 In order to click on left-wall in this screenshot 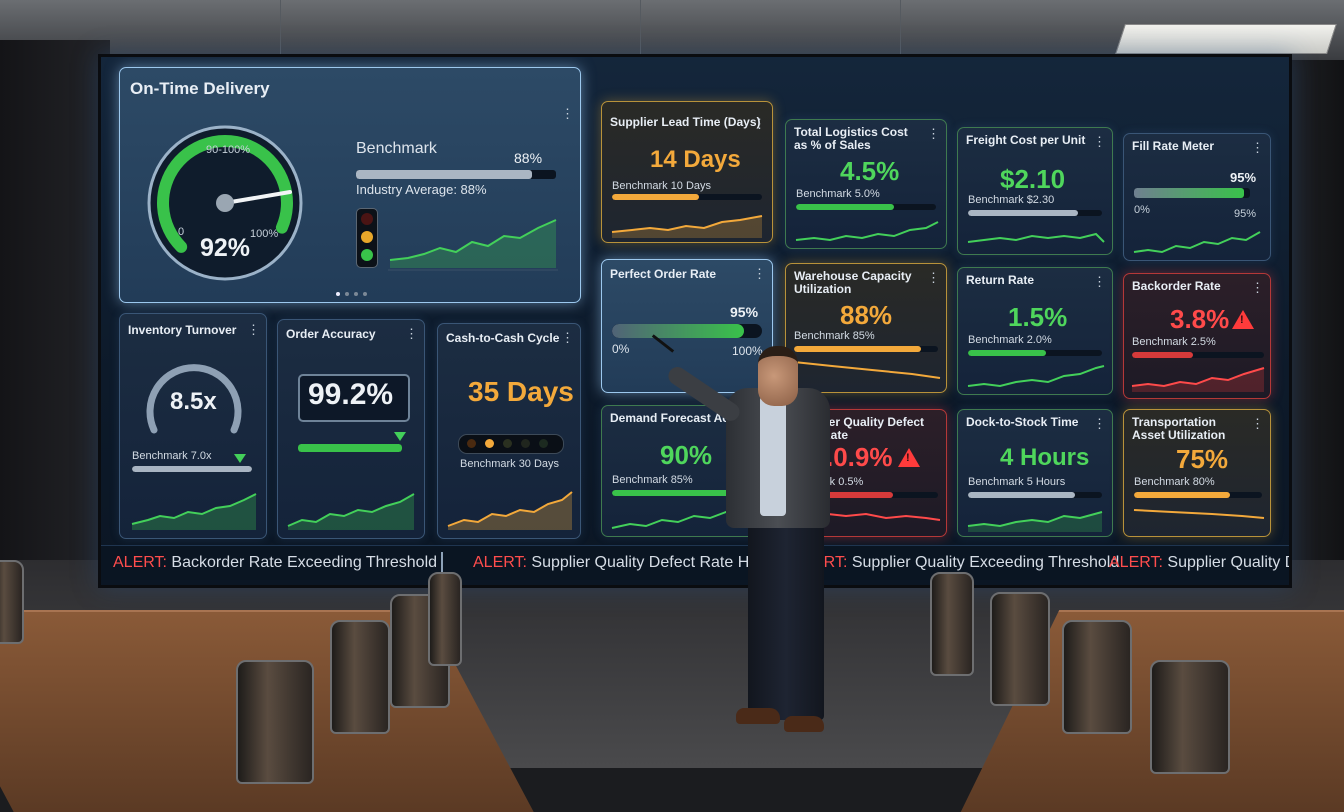, I will do `click(55, 320)`.